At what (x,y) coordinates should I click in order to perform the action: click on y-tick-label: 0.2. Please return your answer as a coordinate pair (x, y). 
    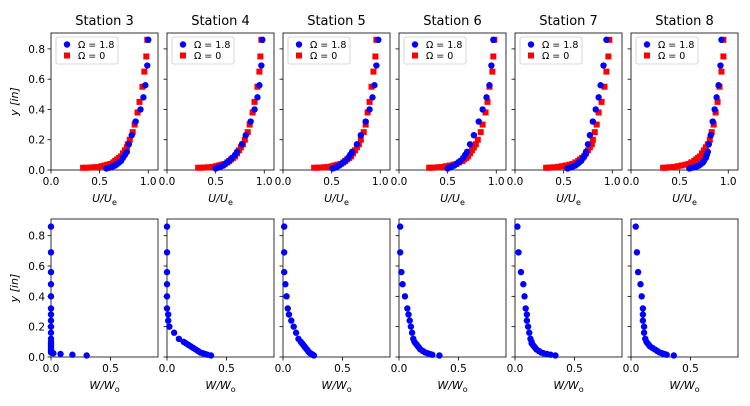
    Looking at the image, I should click on (36, 141).